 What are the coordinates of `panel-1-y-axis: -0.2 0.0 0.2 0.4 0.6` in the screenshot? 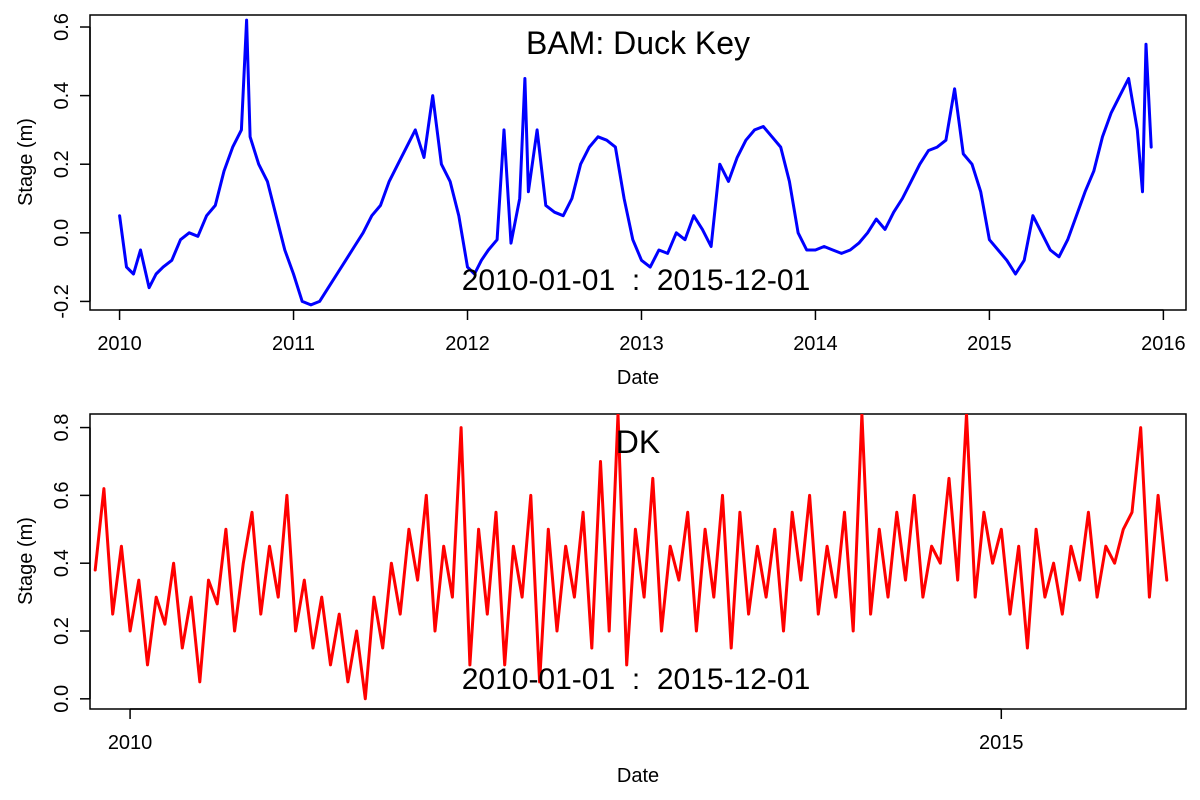 It's located at (71, 166).